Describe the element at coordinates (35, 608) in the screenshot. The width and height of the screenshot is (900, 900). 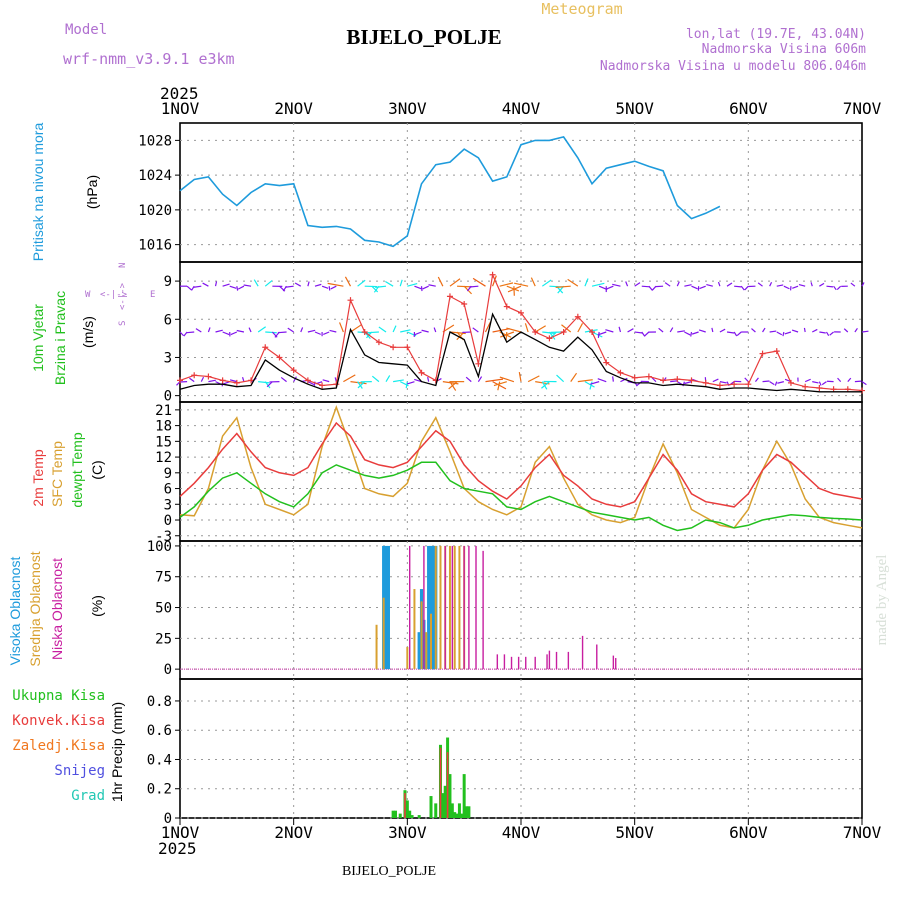
I see `mid-cloud-label: Srednja Oblacnost` at that location.